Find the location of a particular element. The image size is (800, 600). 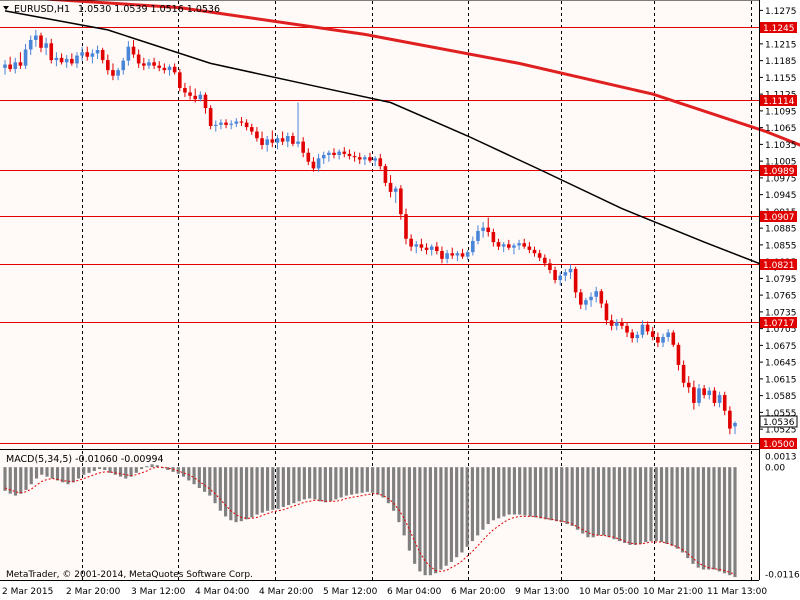

time-axis-label: 2 Mar 2015 is located at coordinates (27, 592).